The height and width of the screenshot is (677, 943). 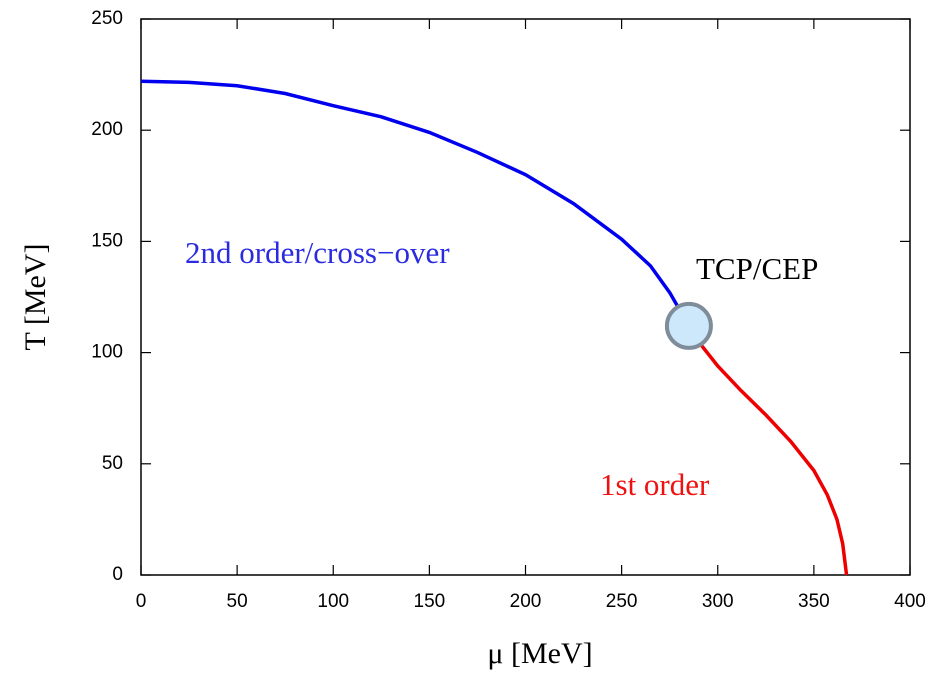 I want to click on y-tick-label: 0, so click(x=117, y=574).